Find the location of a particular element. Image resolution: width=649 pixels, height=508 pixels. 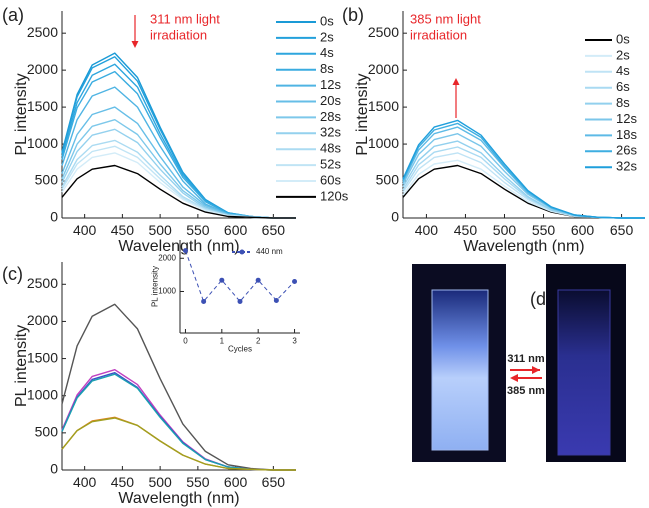

cuvette-dim is located at coordinates (584, 372).